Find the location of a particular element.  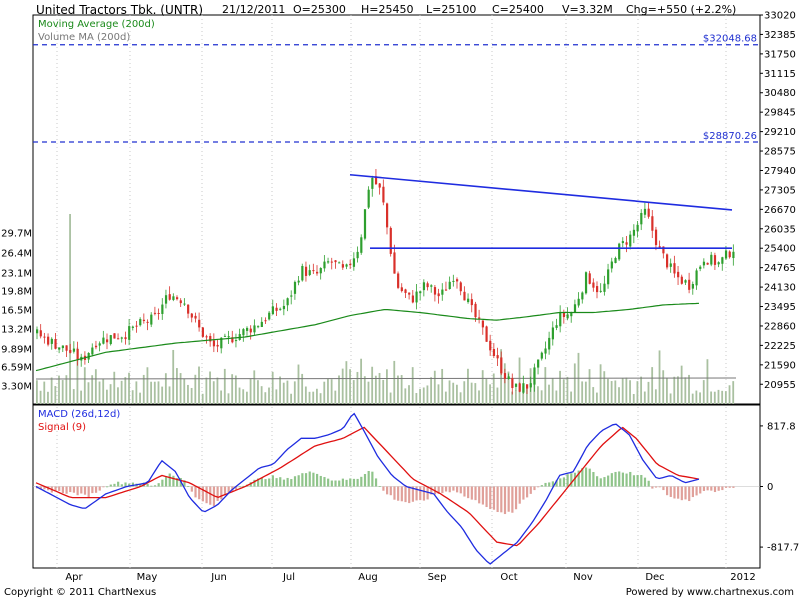

header-date: 21/12/2011 is located at coordinates (254, 9).